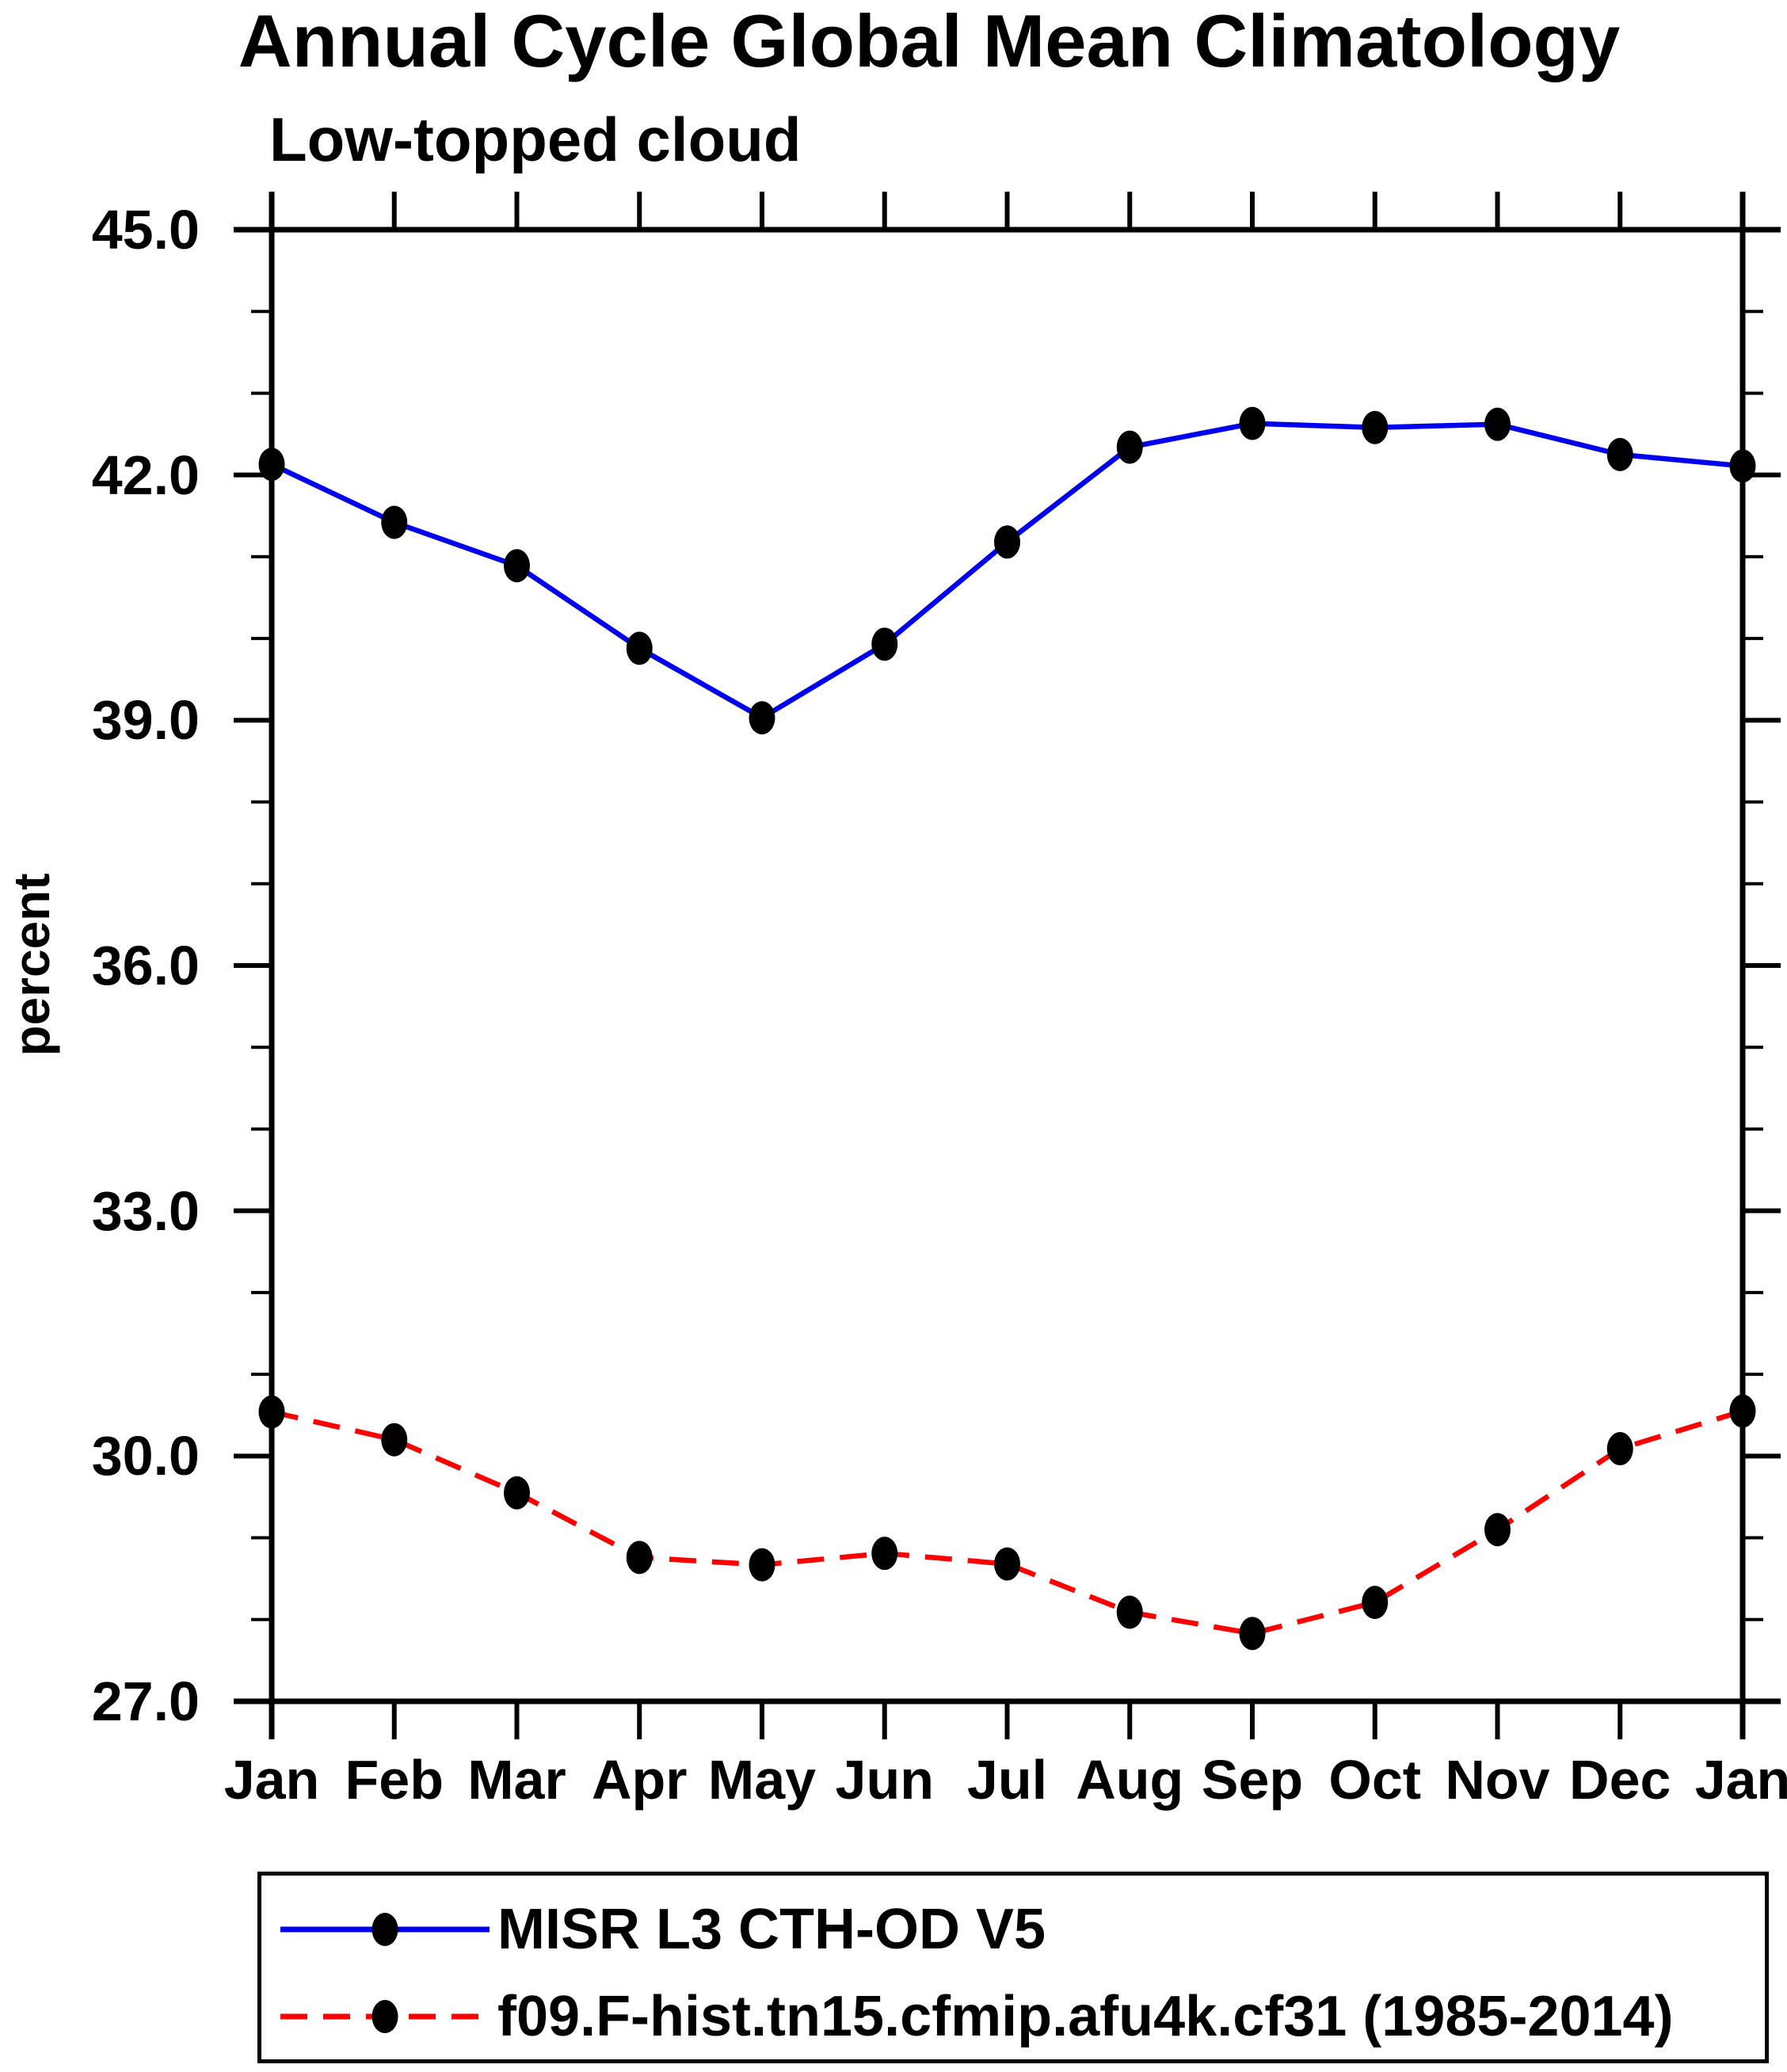 The image size is (1787, 2072). What do you see at coordinates (885, 1780) in the screenshot?
I see `x-axis-tick-label: Jun` at bounding box center [885, 1780].